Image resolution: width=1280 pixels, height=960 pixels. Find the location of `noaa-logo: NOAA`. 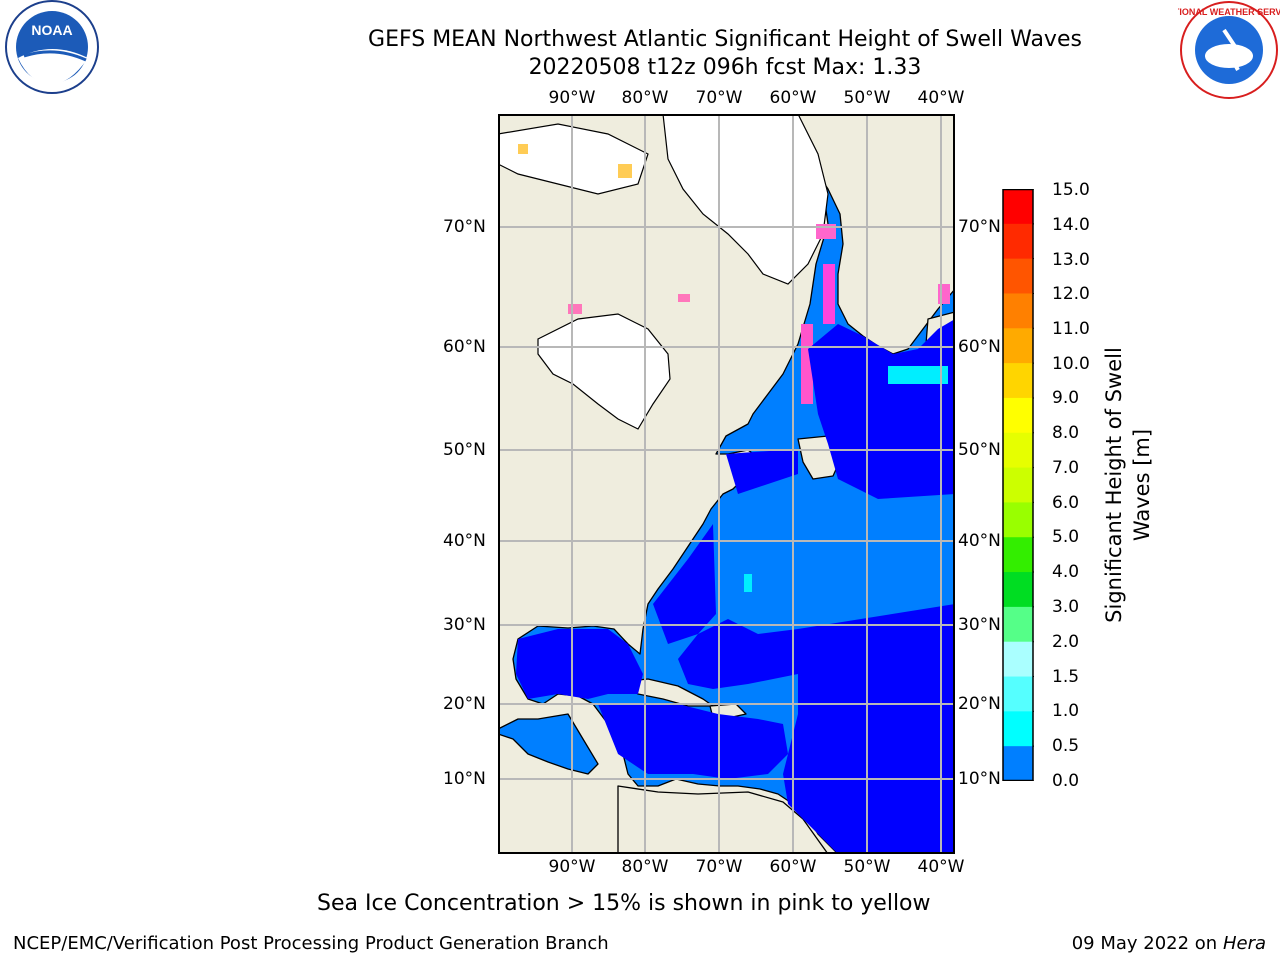

noaa-logo: NOAA is located at coordinates (52, 47).